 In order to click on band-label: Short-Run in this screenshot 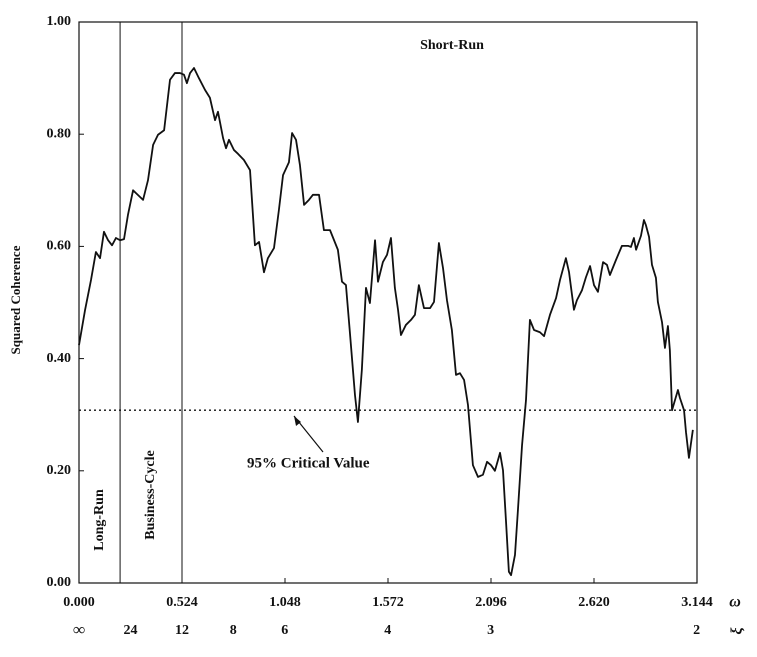, I will do `click(452, 45)`.